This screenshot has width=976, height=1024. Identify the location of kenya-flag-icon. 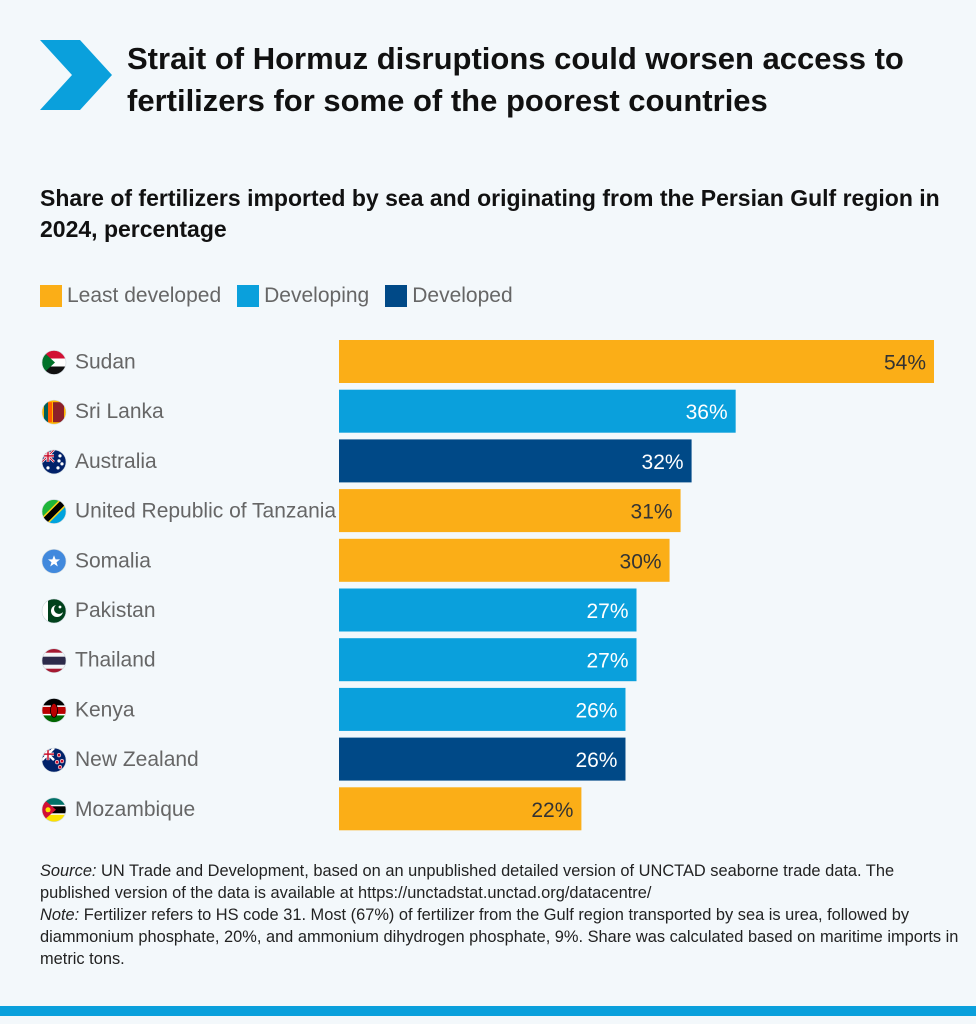
(54, 710).